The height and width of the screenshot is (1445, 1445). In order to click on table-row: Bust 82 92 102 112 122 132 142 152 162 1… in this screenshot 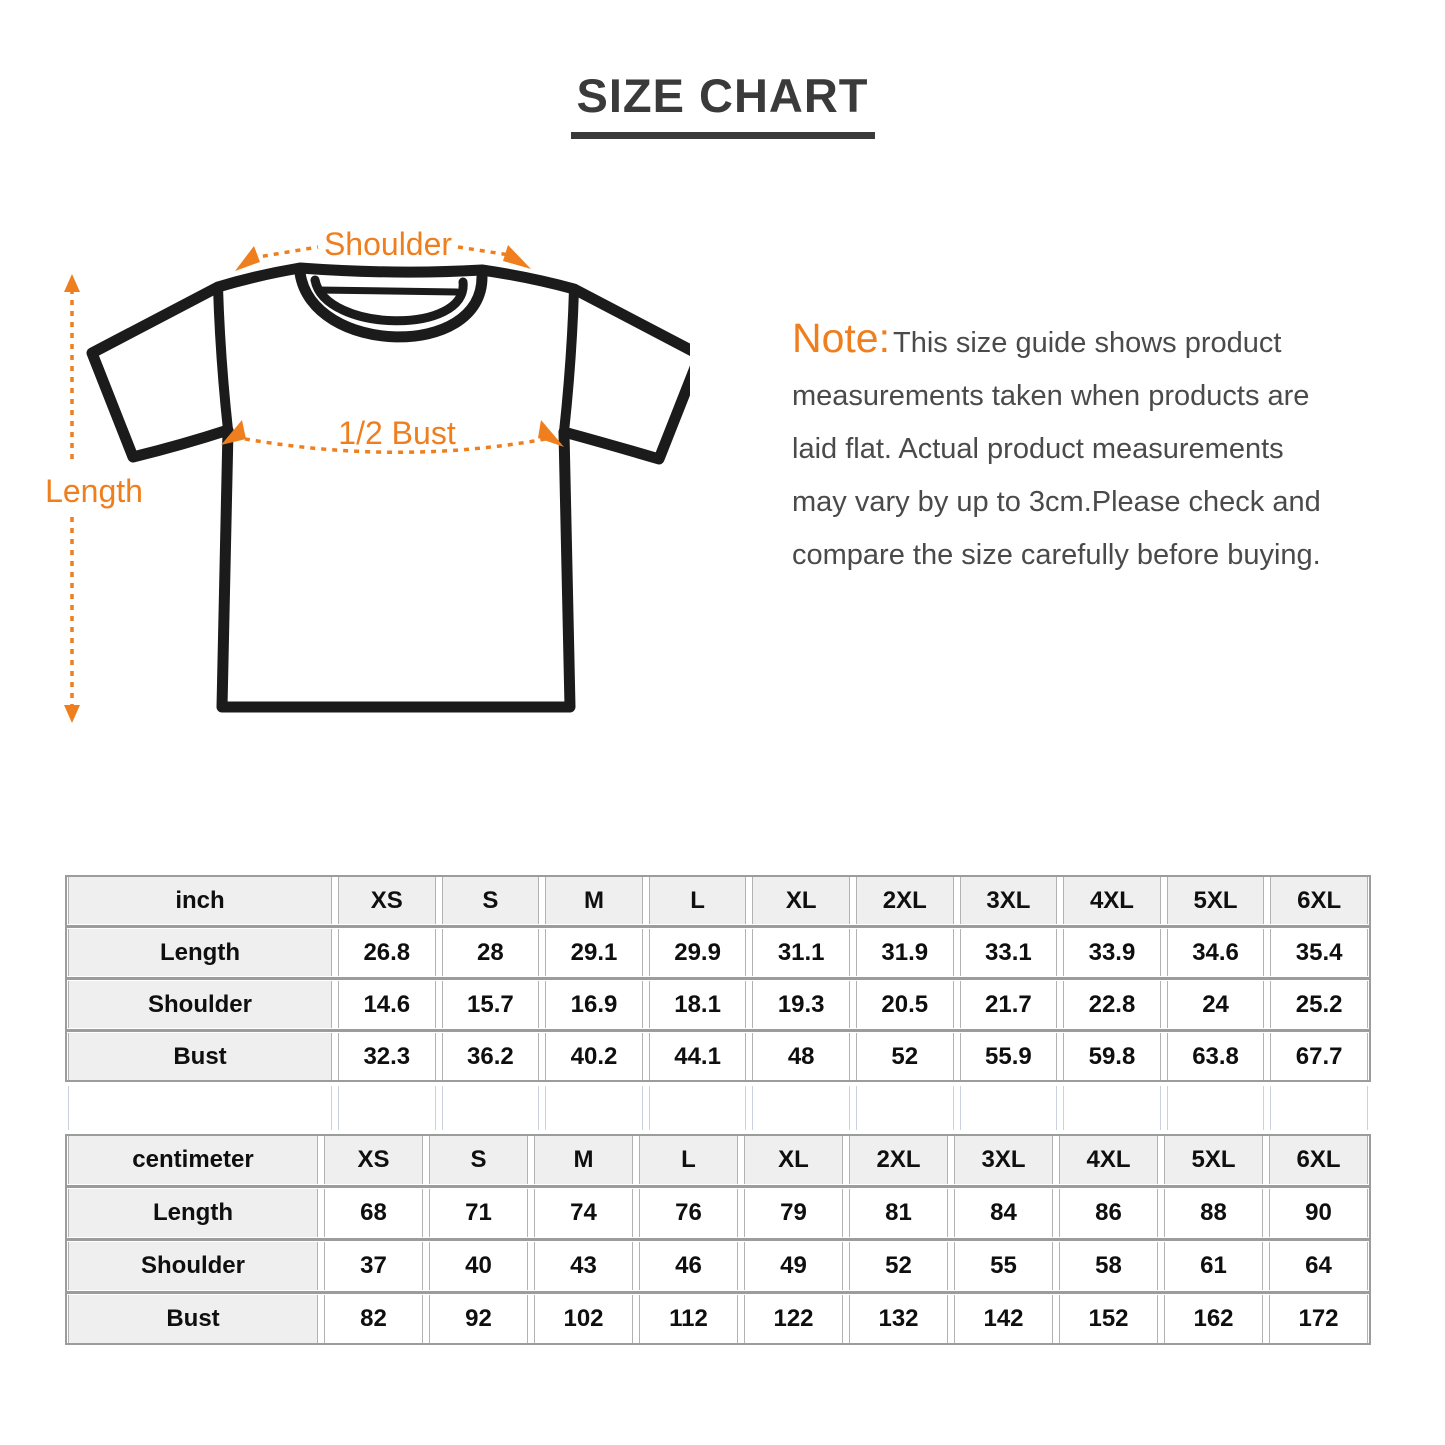, I will do `click(718, 1319)`.